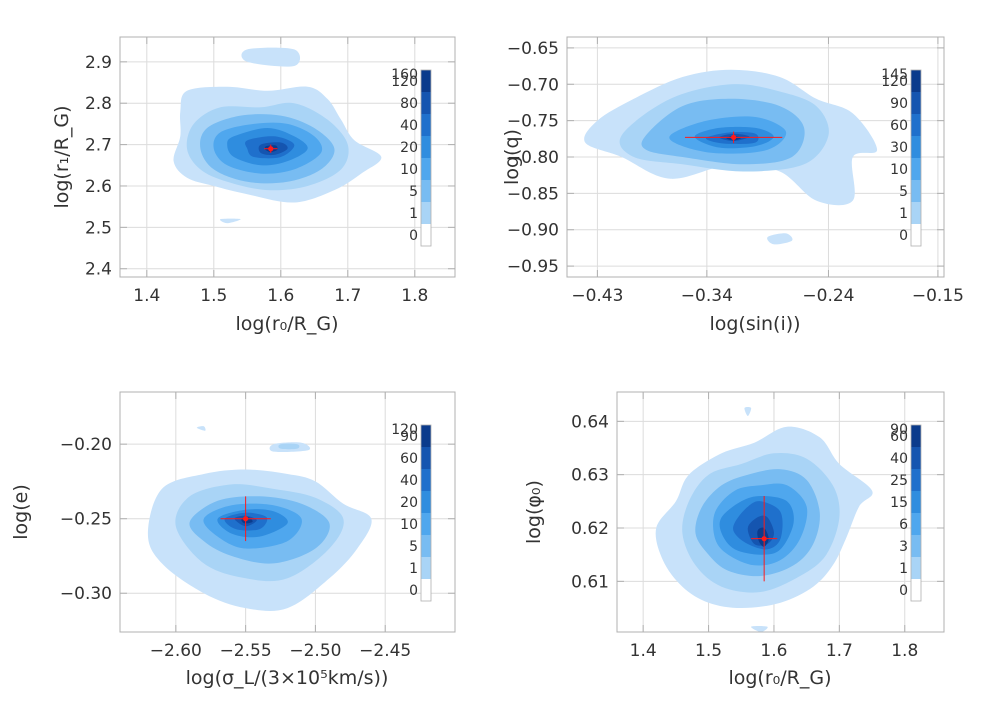 The width and height of the screenshot is (981, 708). I want to click on x-tick-label: −2.60, so click(176, 651).